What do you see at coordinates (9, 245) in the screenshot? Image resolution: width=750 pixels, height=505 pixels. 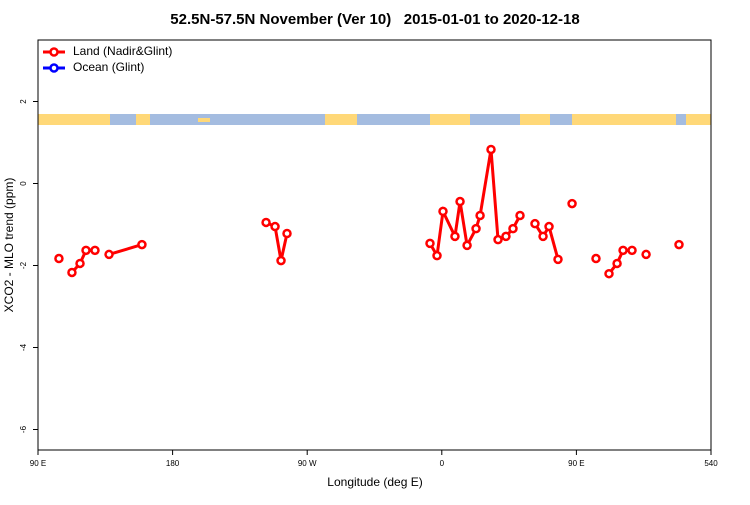 I see `y-axis-label: XCO2 - MLO trend (ppm)` at bounding box center [9, 245].